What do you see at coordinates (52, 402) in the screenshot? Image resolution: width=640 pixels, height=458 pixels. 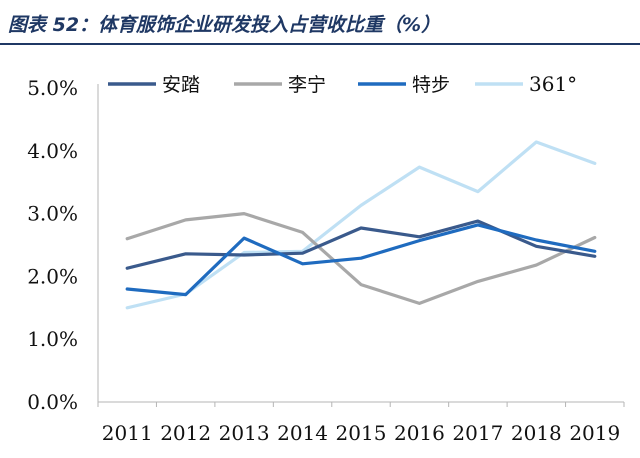 I see `y-tick-label: 0.0%` at bounding box center [52, 402].